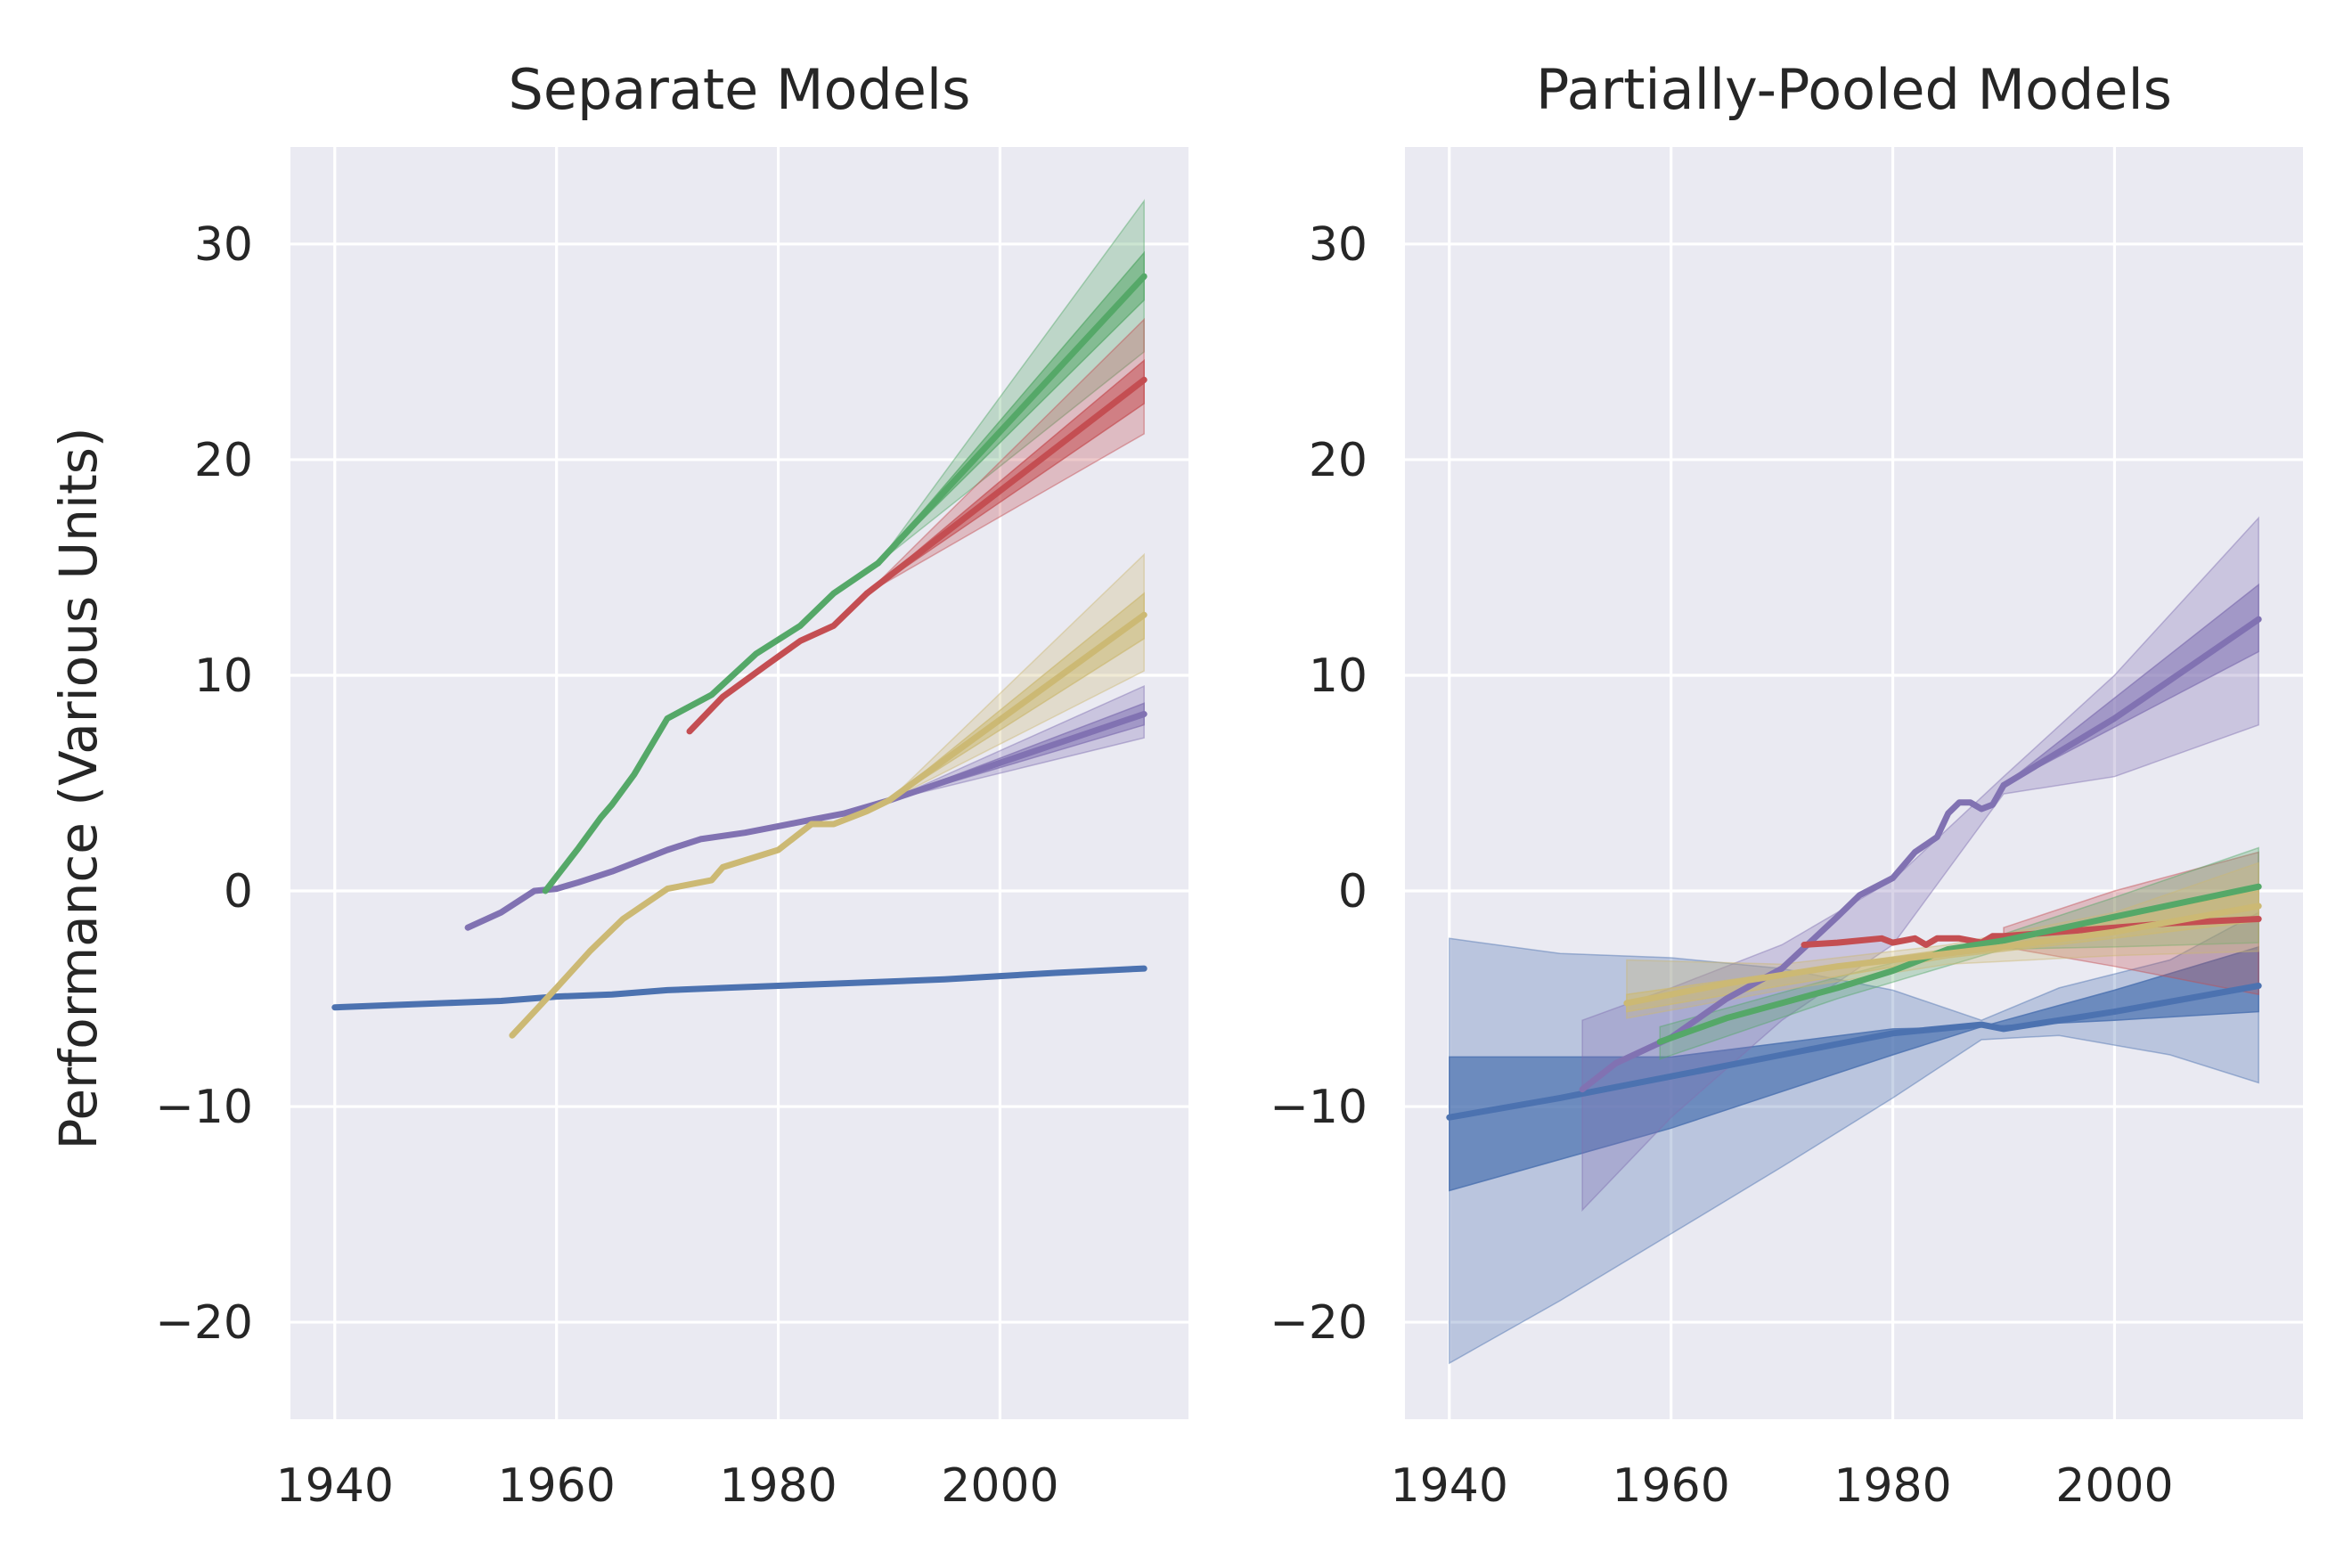 The image size is (2352, 1568). What do you see at coordinates (778, 662) in the screenshot?
I see `separate-models-red-series-line` at bounding box center [778, 662].